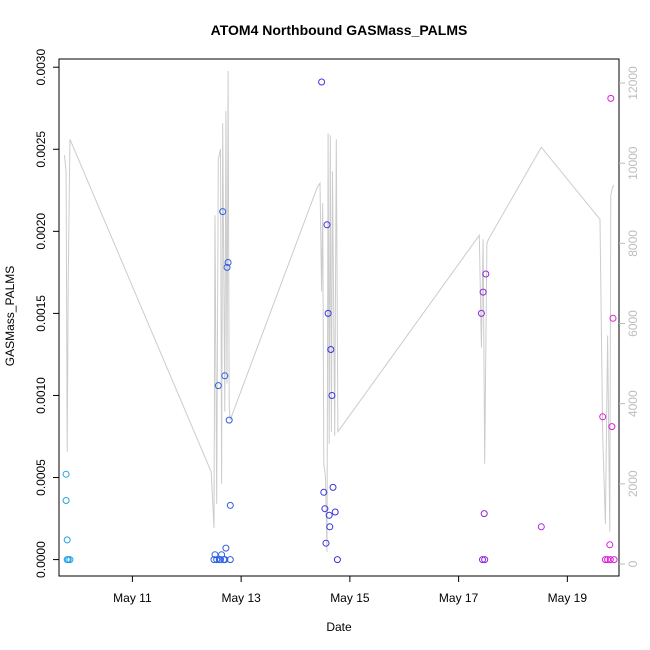 This screenshot has width=650, height=650. Describe the element at coordinates (132, 598) in the screenshot. I see `x-tick-label: May 11` at that location.